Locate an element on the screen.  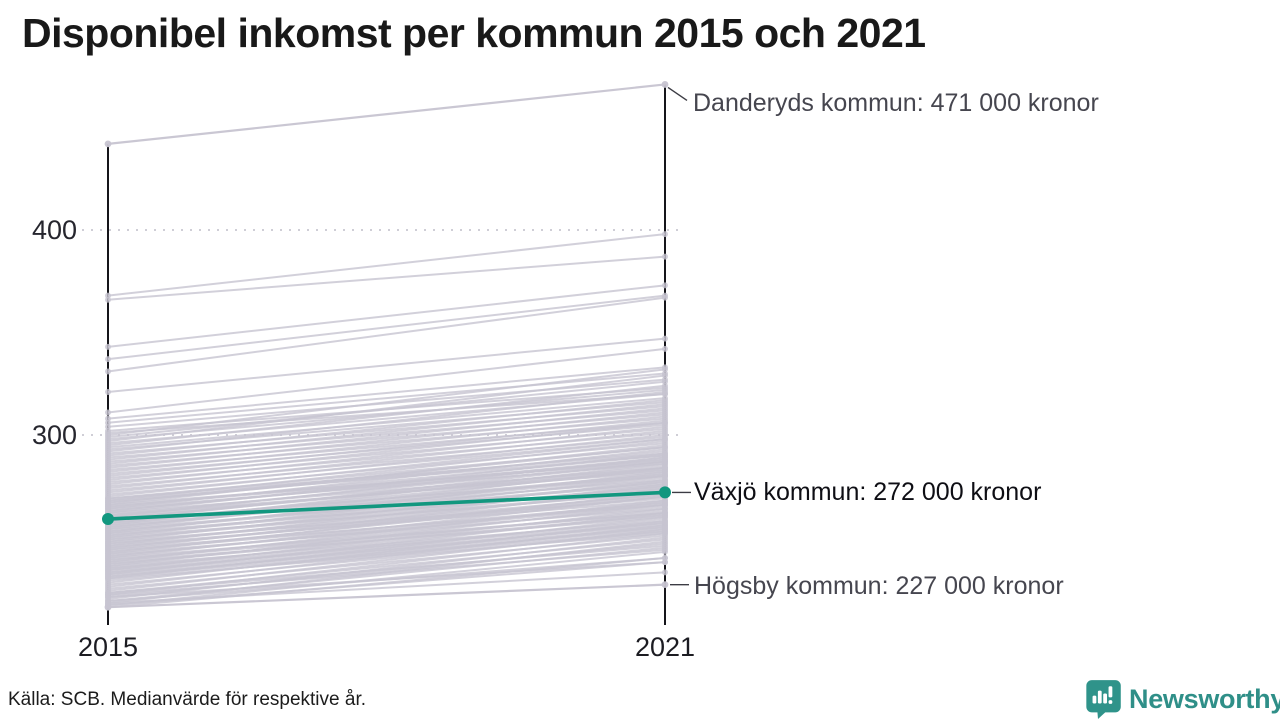
slope-line-danderyd is located at coordinates (386, 114).